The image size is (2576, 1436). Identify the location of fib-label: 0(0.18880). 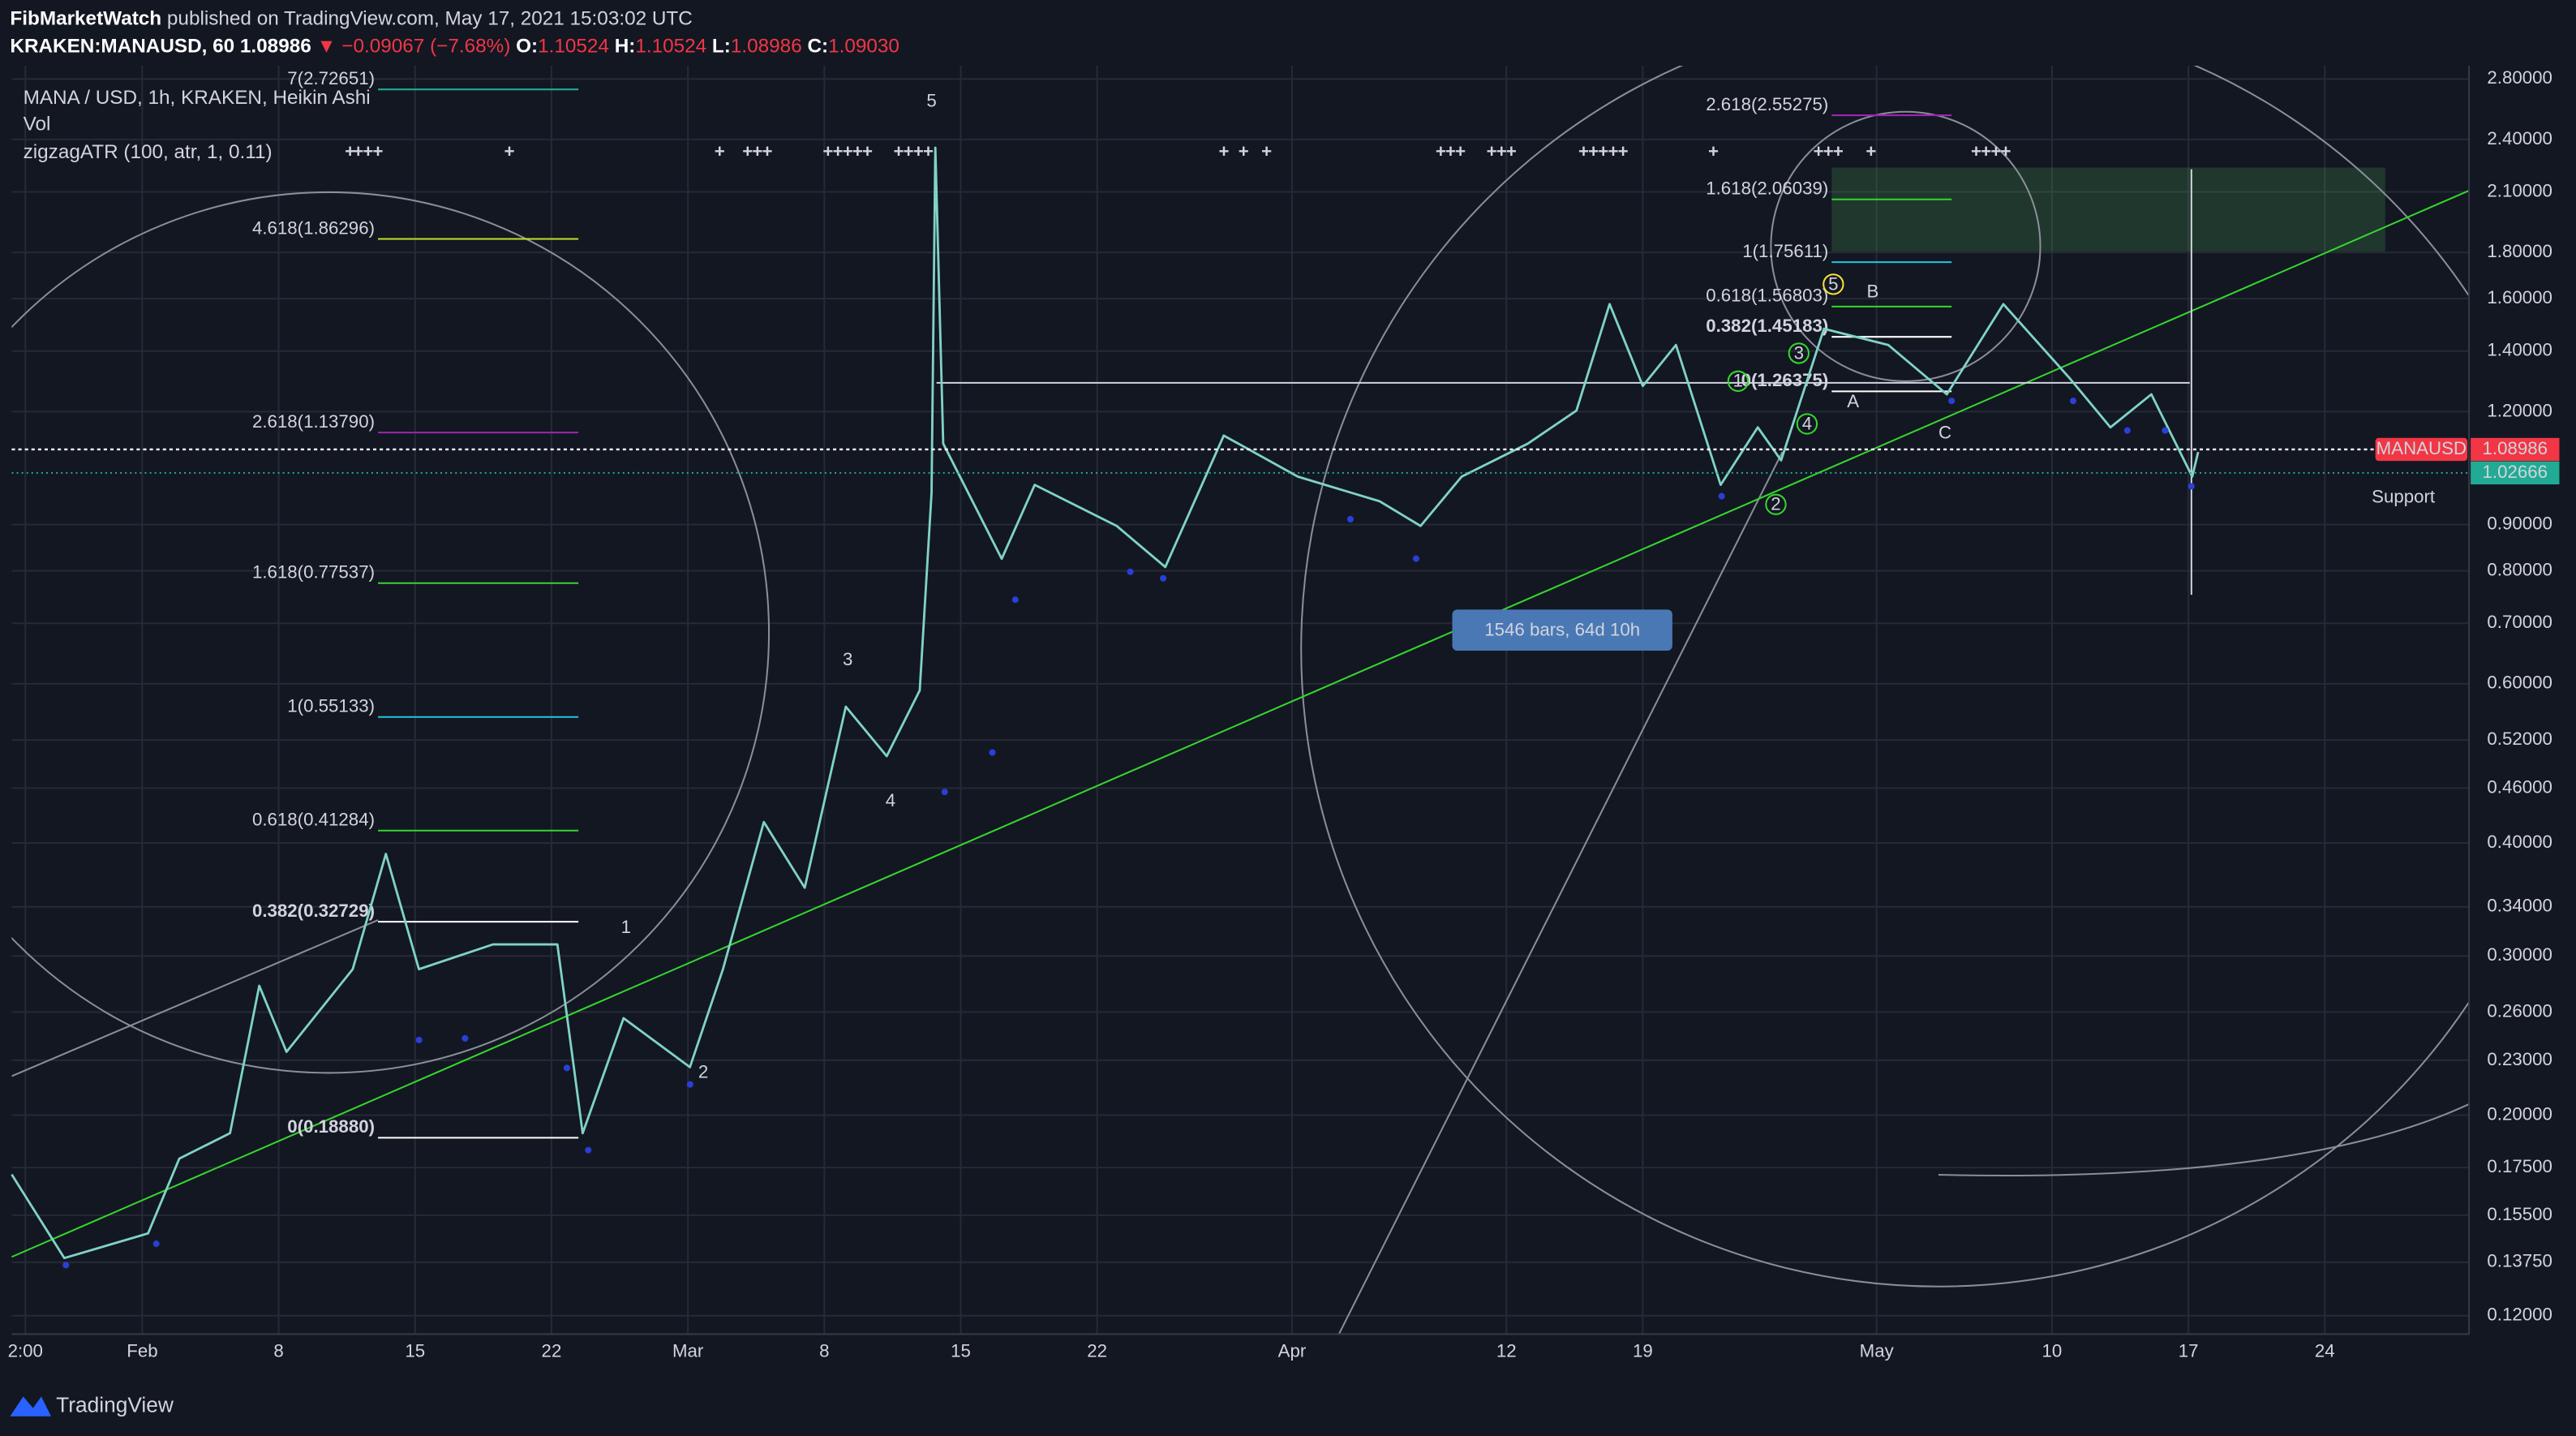
(331, 1126).